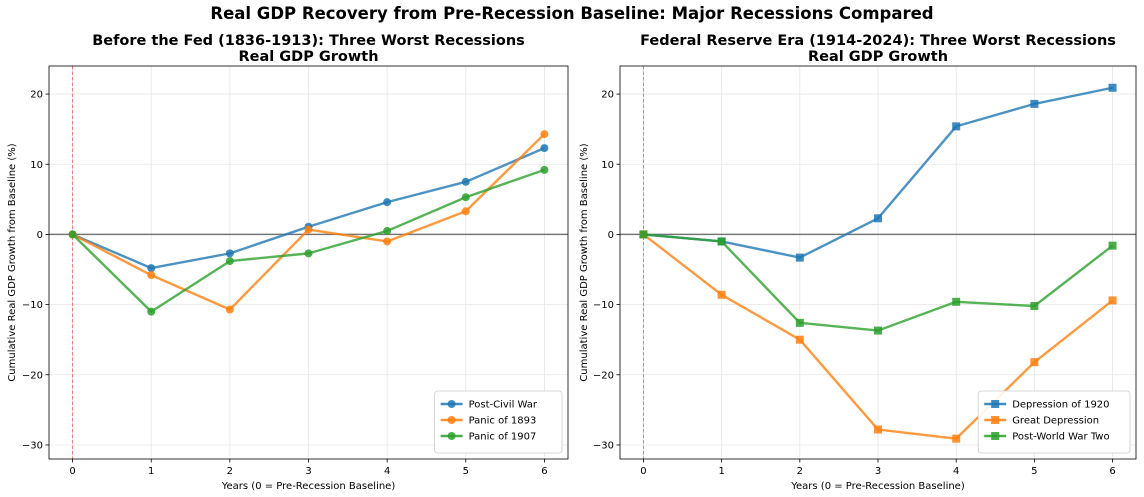  I want to click on legend-item: Post-Civil War, so click(489, 405).